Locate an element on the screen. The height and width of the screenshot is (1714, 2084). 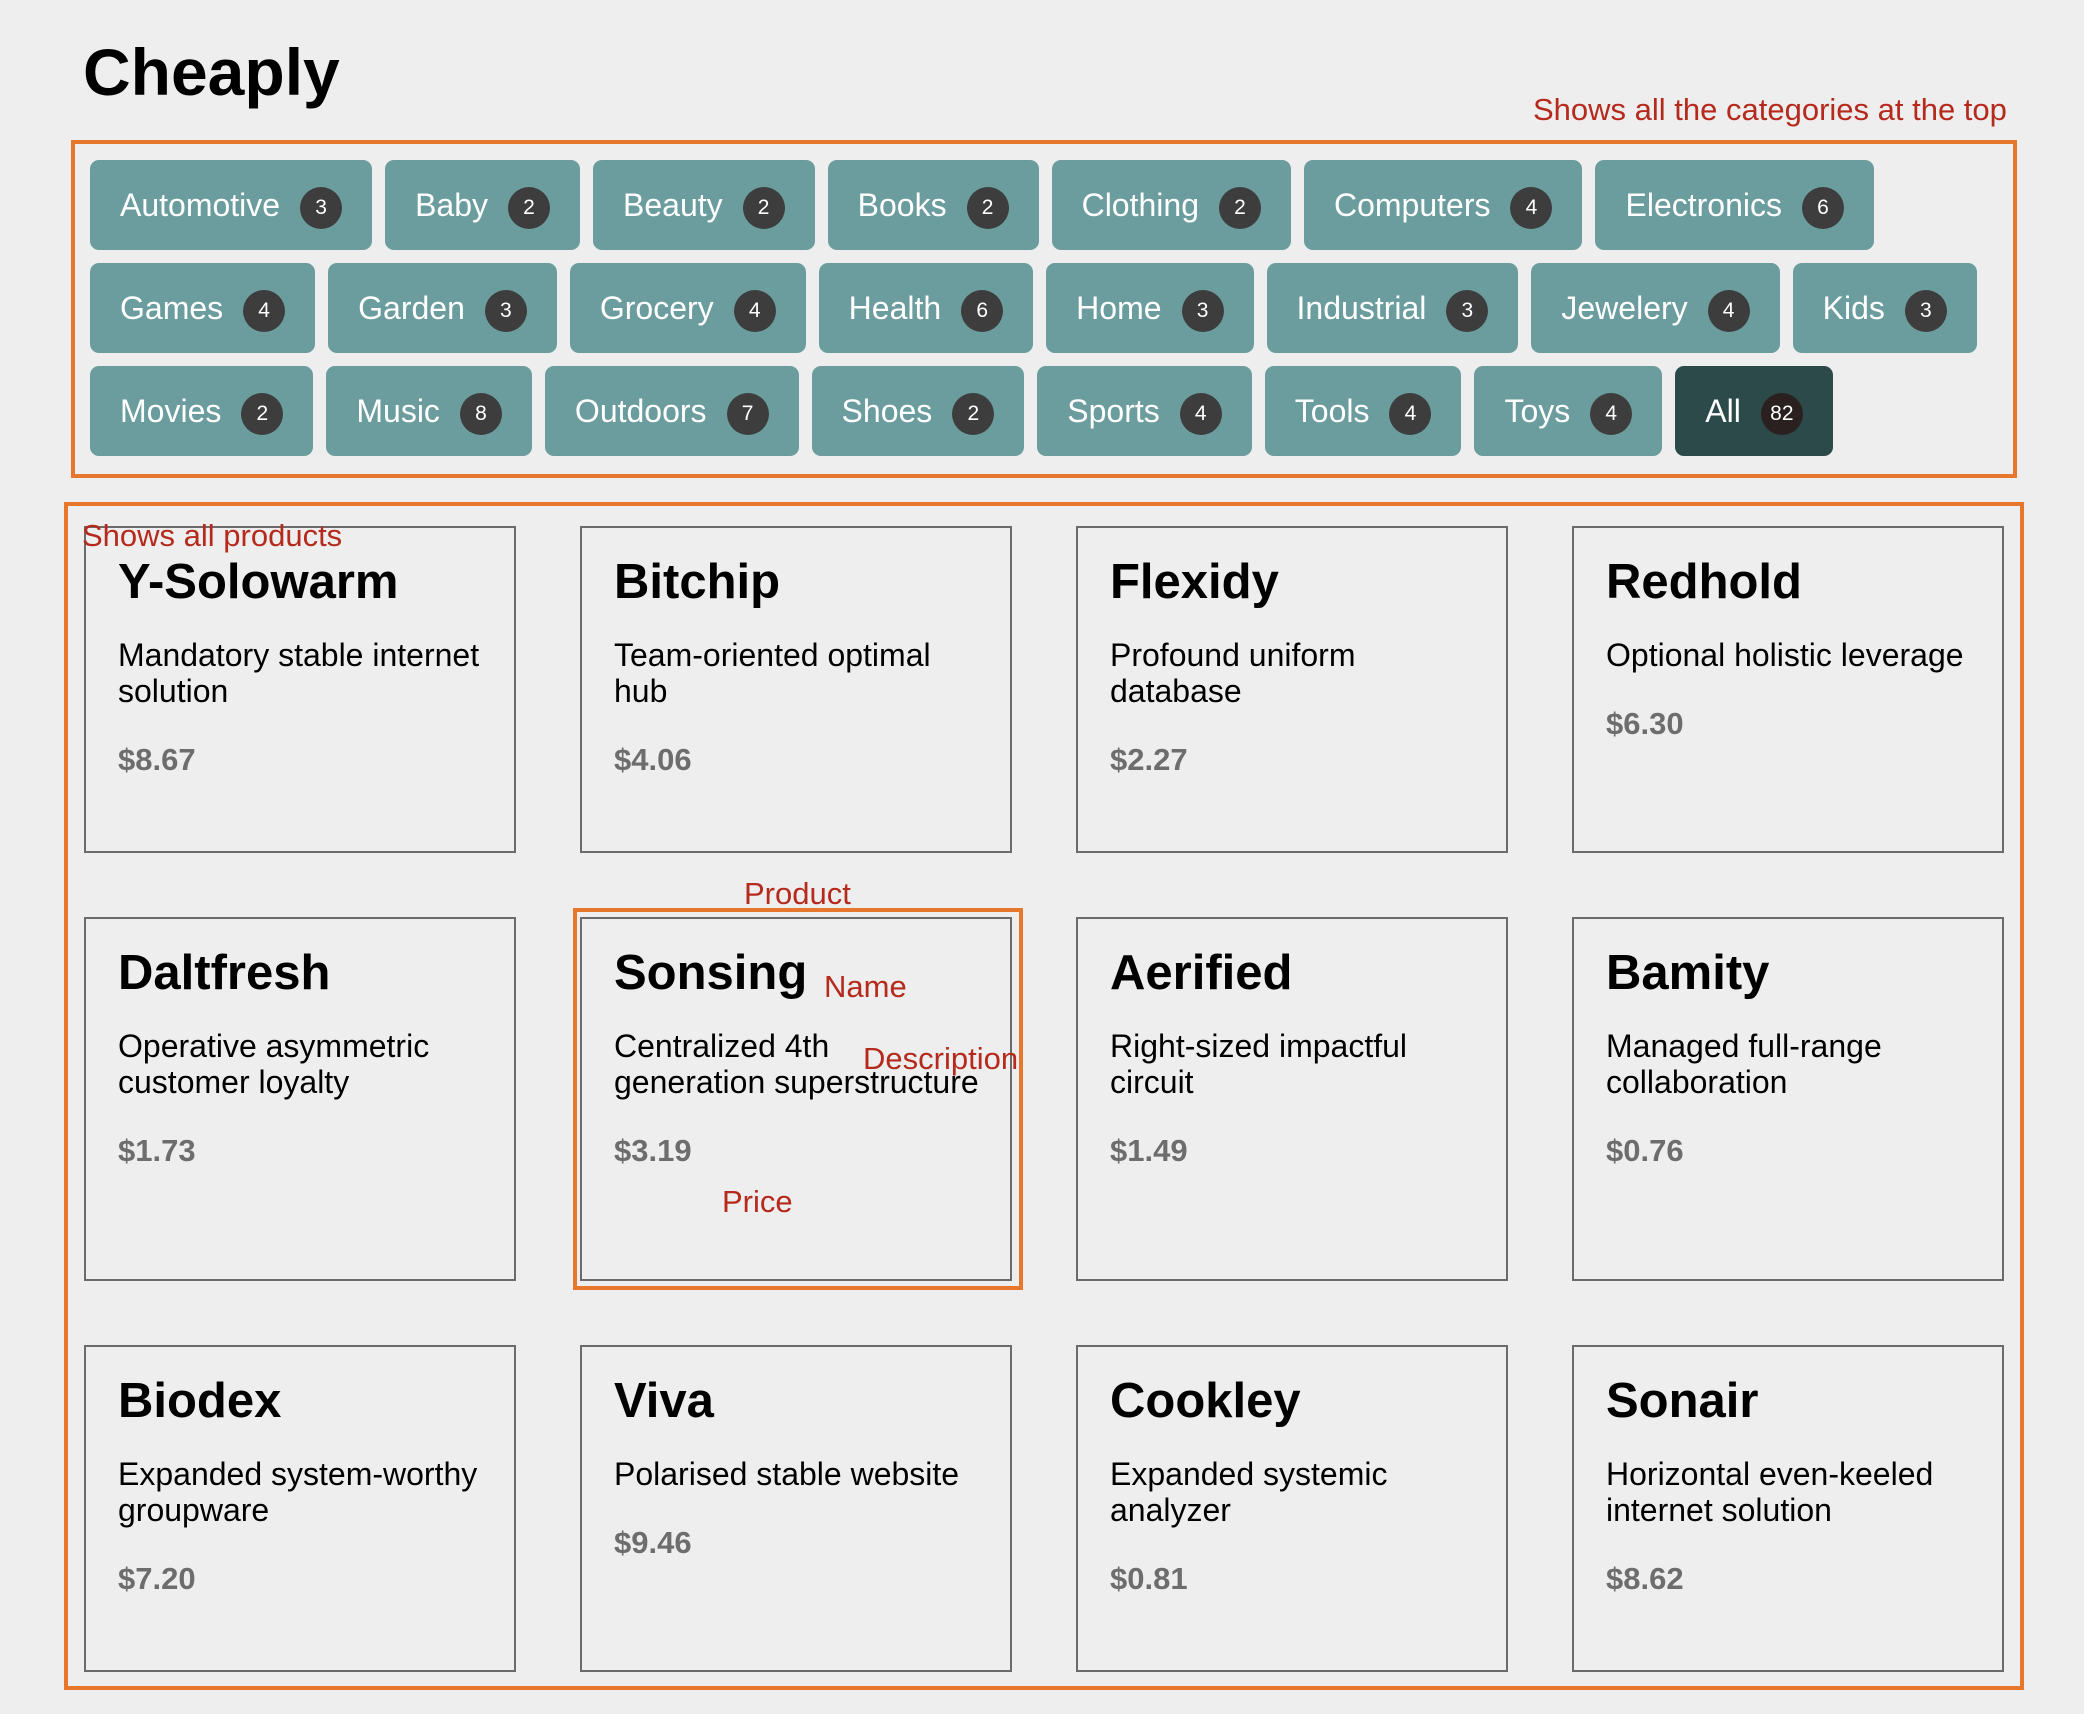
category-chip-garden: Garden 3 is located at coordinates (442, 308).